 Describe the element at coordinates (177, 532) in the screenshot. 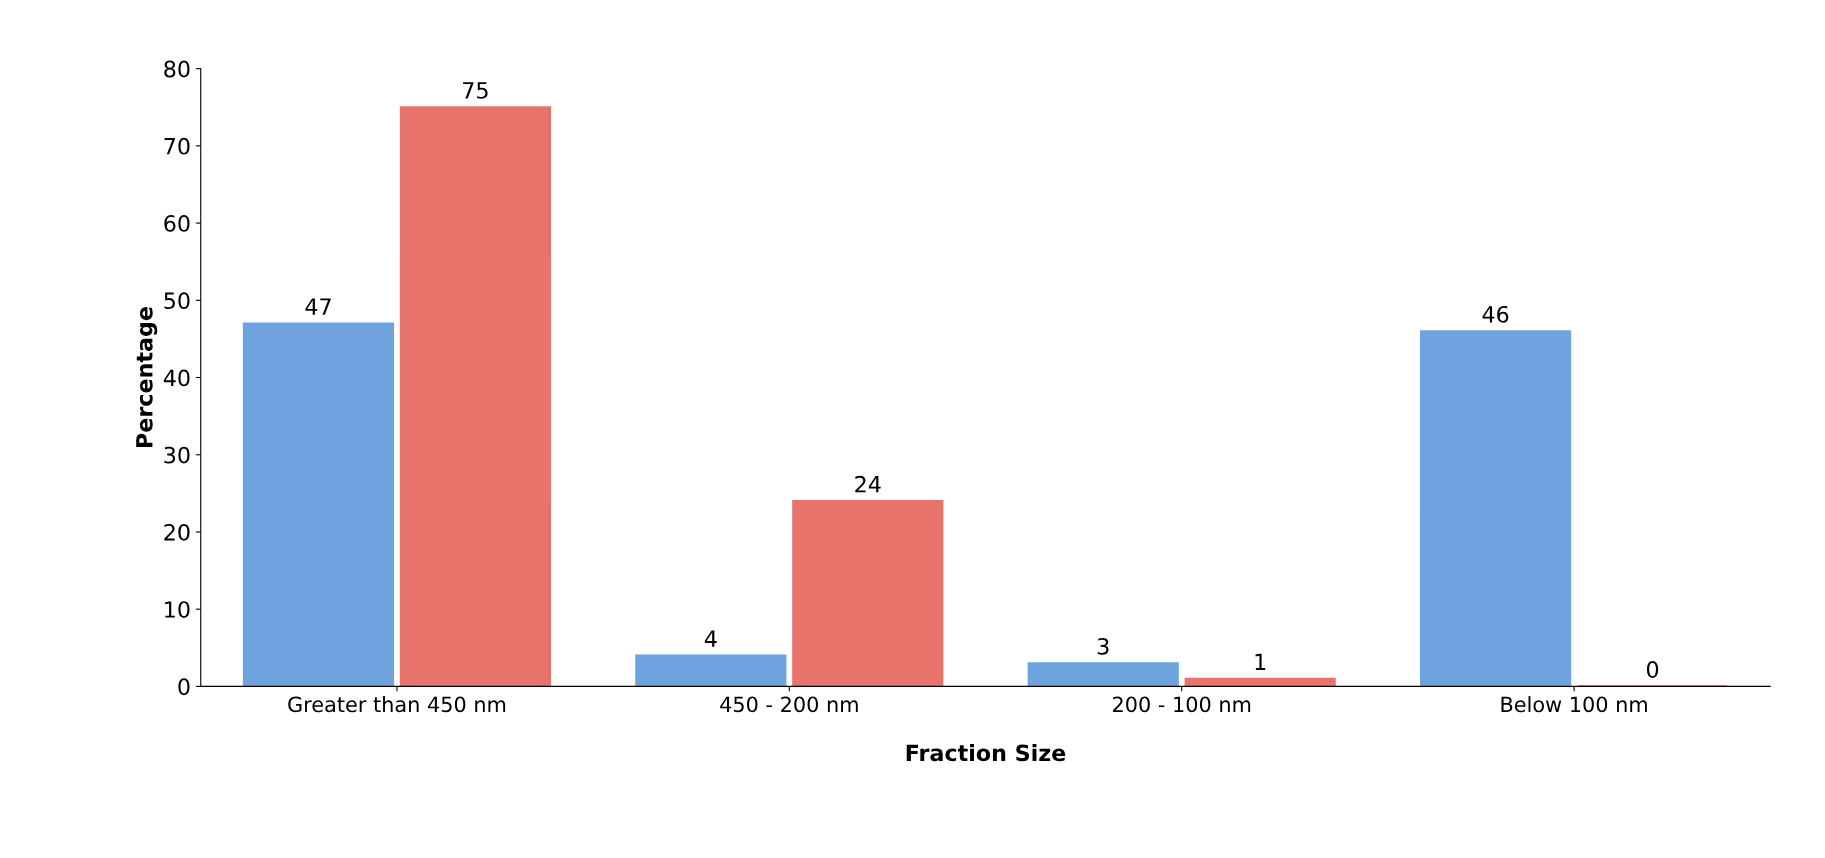

I see `y-tick-label: 20` at that location.